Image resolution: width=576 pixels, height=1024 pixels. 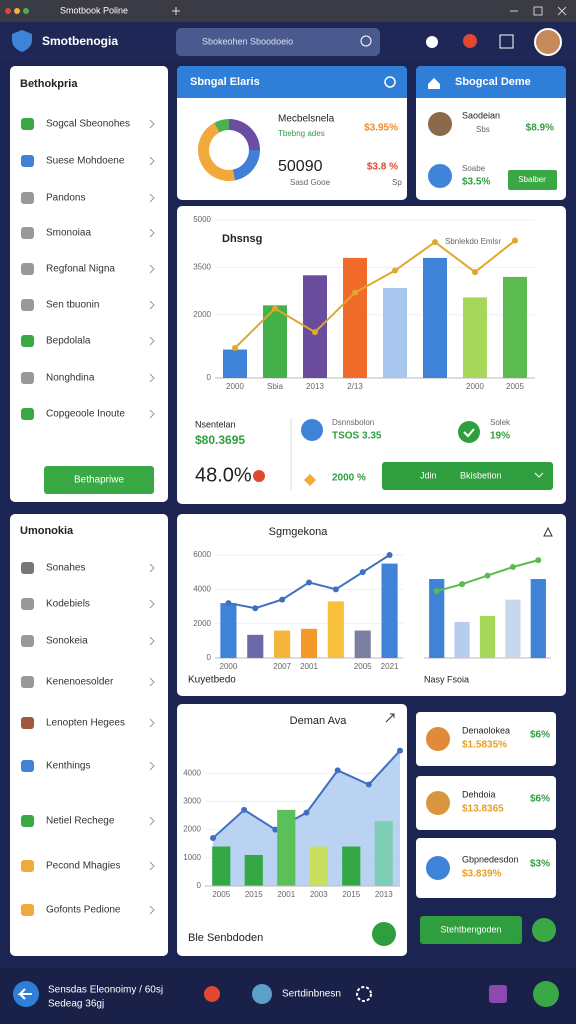 I want to click on footer-avatar, so click(x=262, y=994).